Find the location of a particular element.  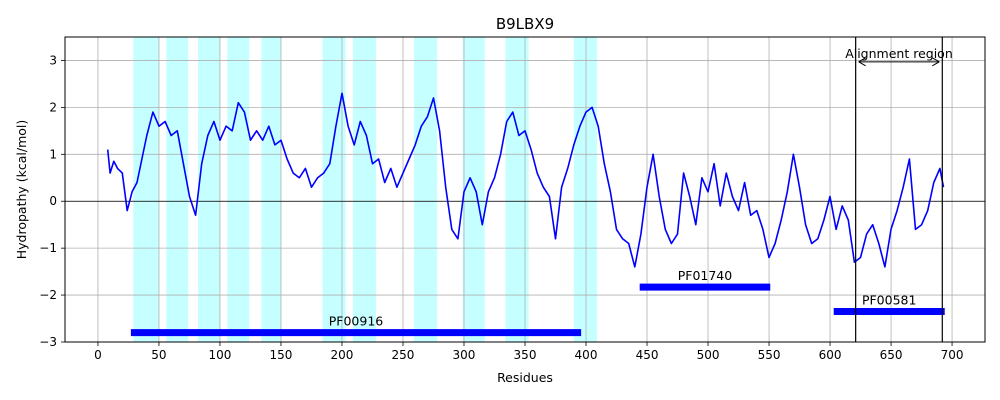

x-axis-label: Residues is located at coordinates (525, 377).